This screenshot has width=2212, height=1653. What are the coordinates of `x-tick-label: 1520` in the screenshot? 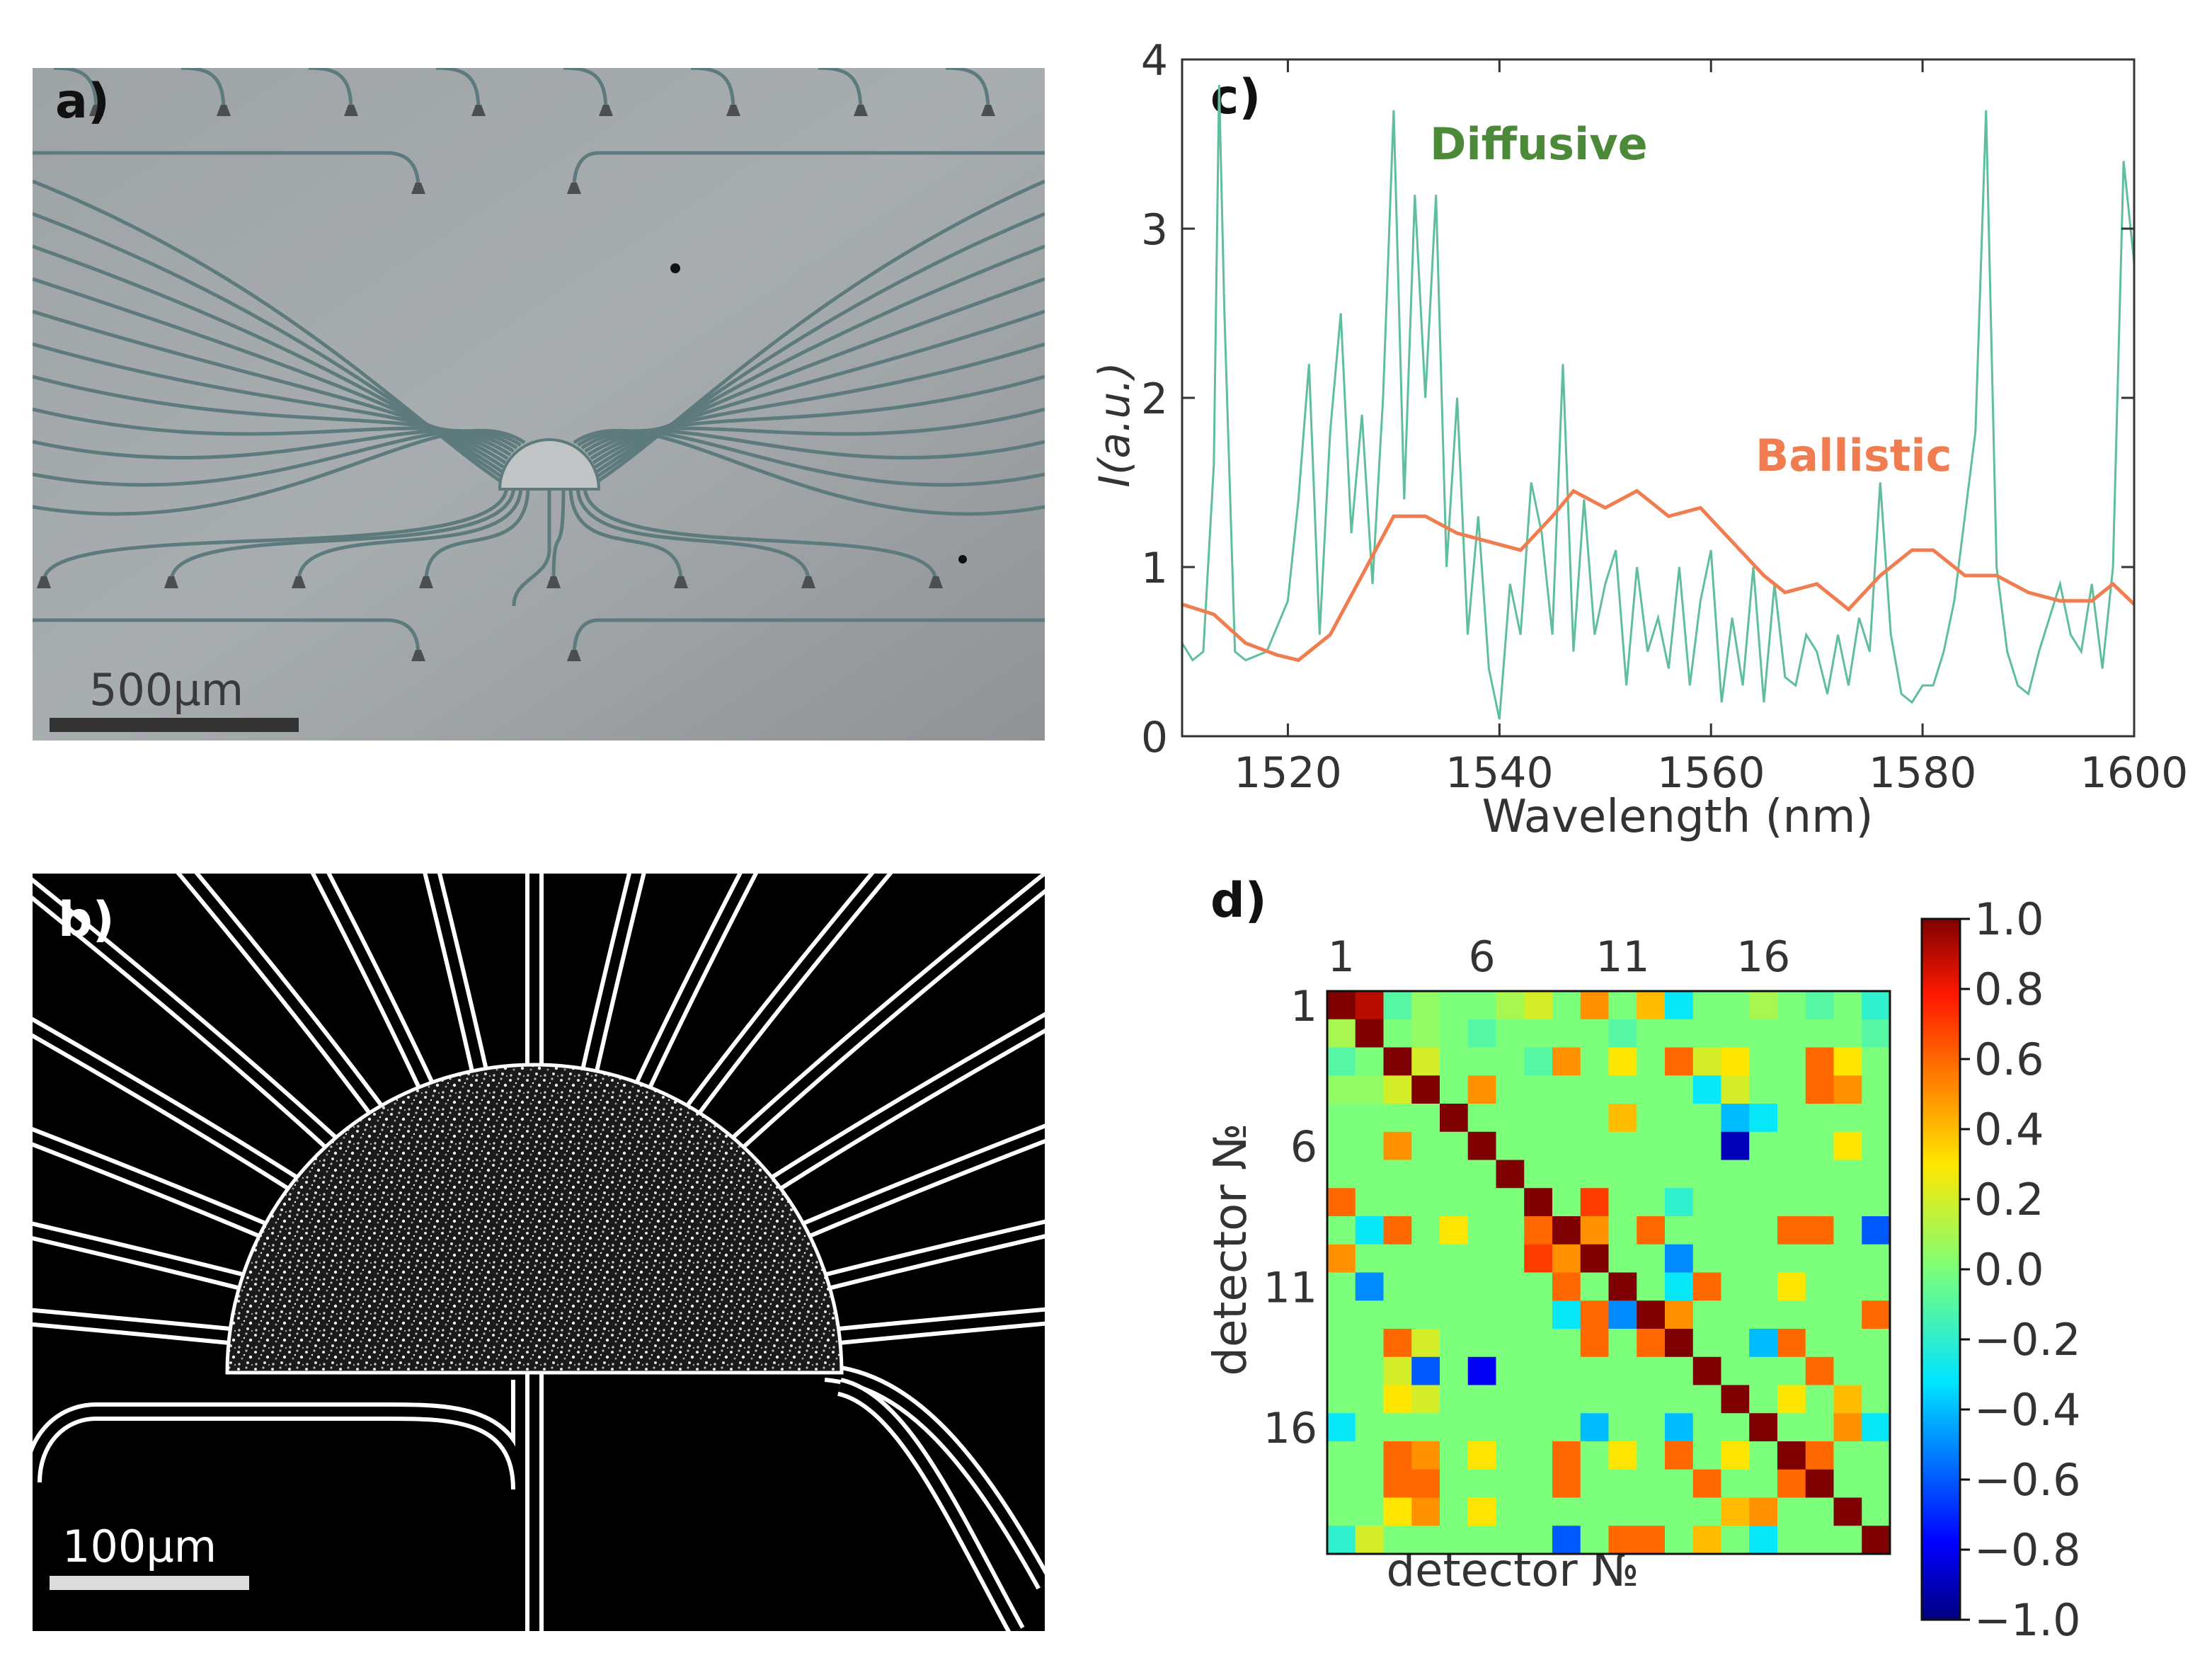 It's located at (1288, 773).